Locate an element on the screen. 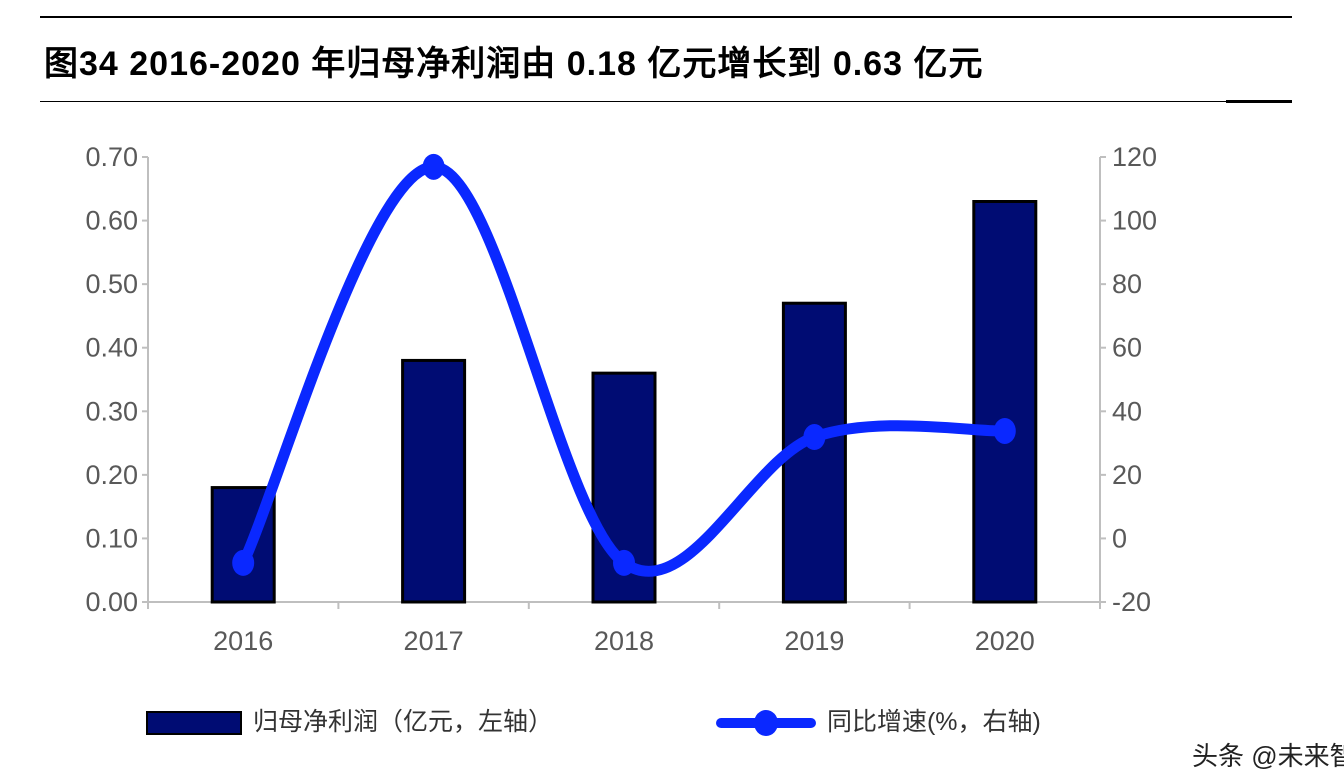 The width and height of the screenshot is (1344, 776). right-tick-label: 20 is located at coordinates (1127, 475).